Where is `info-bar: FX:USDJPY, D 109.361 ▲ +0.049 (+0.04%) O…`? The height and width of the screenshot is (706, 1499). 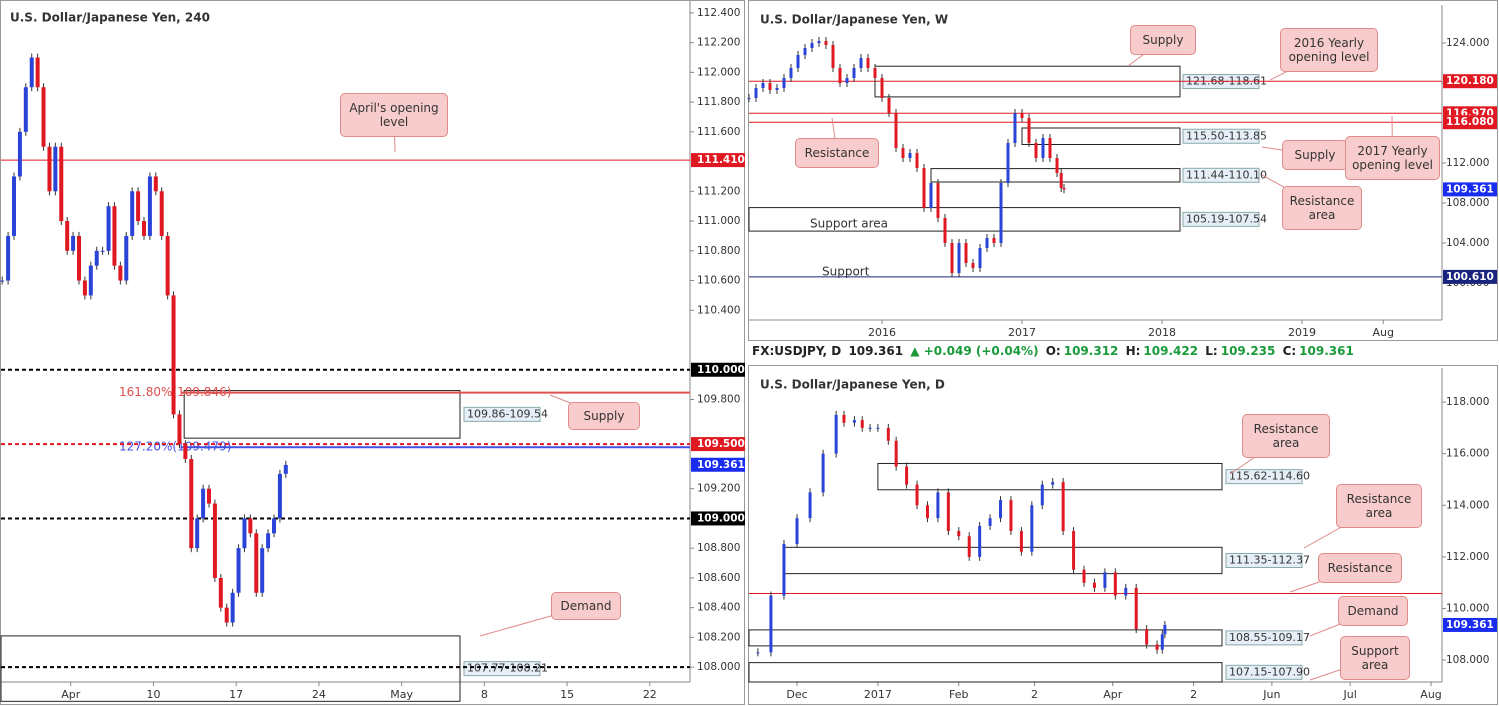
info-bar: FX:USDJPY, D 109.361 ▲ +0.049 (+0.04%) O… is located at coordinates (1054, 351).